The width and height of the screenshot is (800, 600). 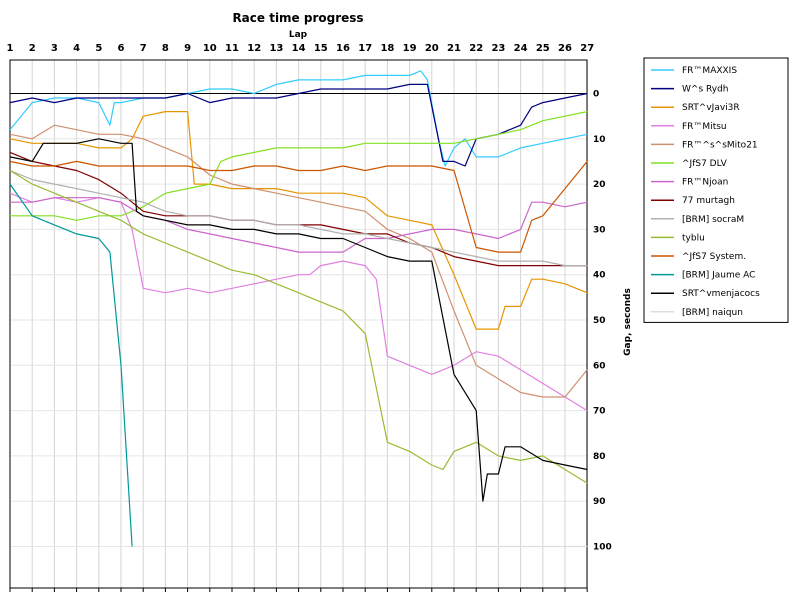 I want to click on x-tick-label: 2, so click(x=32, y=48).